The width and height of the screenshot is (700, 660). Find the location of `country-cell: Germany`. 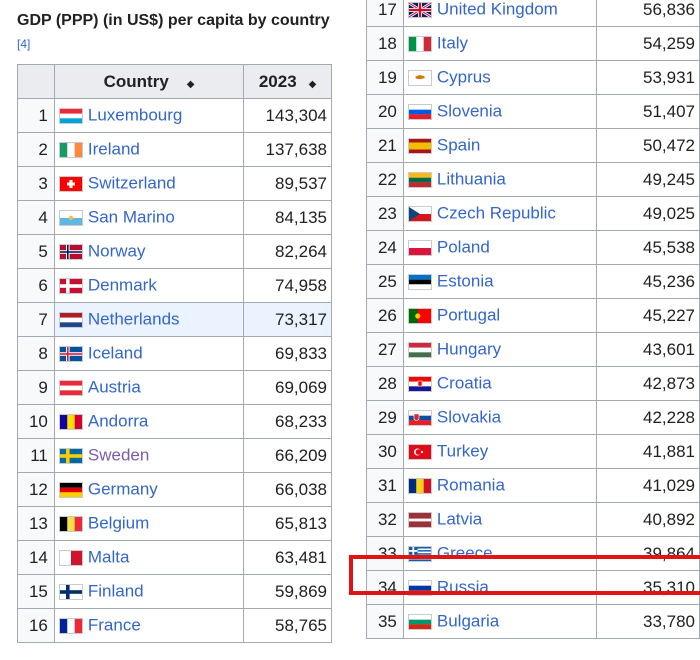

country-cell: Germany is located at coordinates (149, 489).